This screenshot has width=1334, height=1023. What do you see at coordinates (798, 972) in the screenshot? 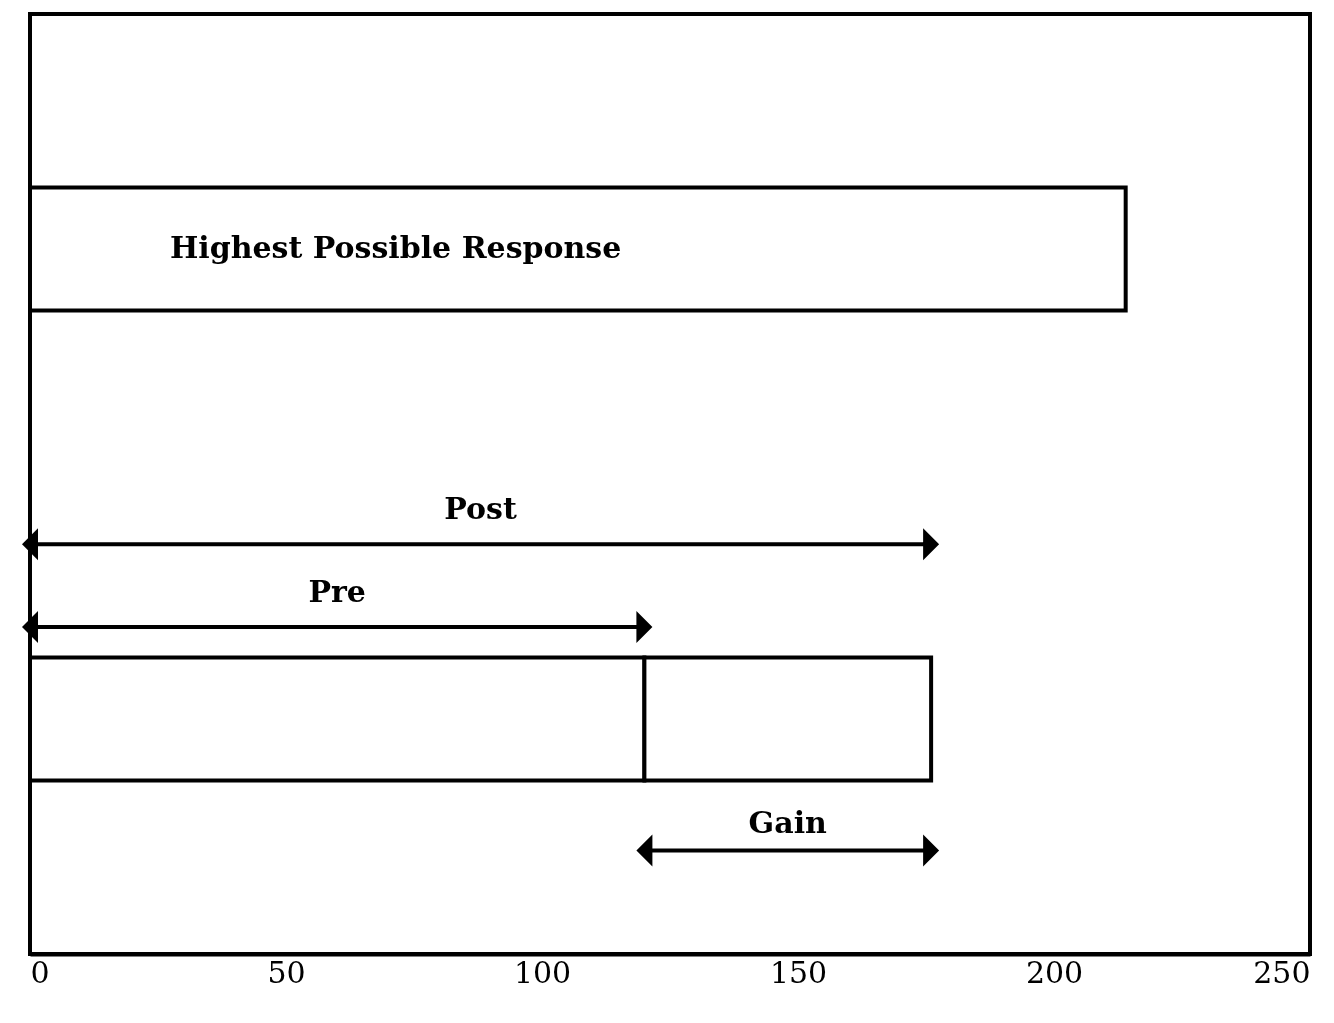
I see `x-tick-label: 150` at bounding box center [798, 972].